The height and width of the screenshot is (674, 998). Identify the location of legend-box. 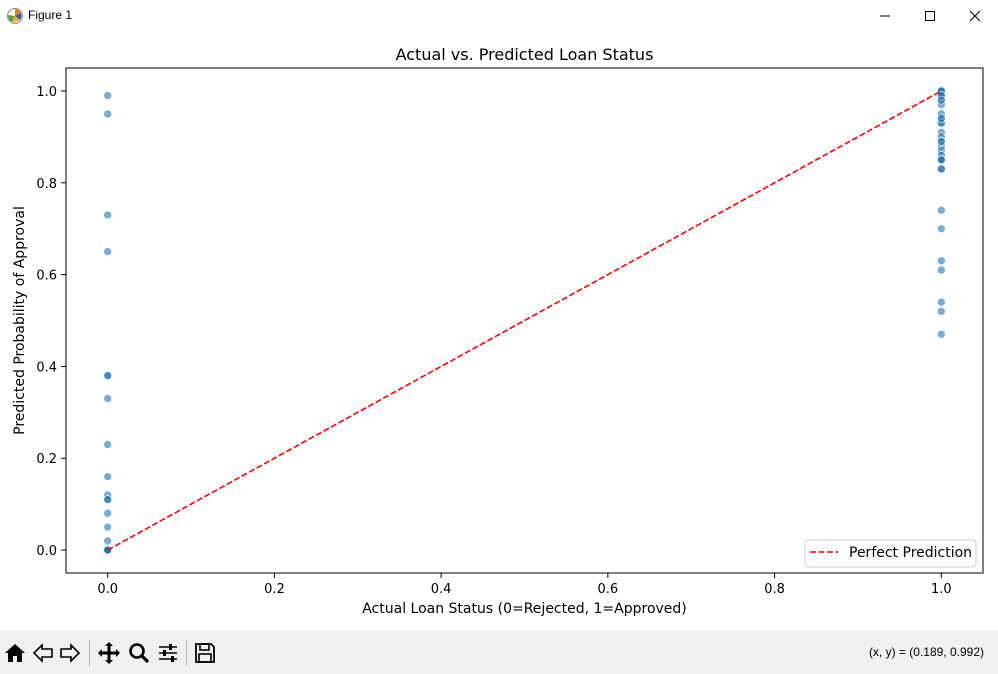
(890, 553).